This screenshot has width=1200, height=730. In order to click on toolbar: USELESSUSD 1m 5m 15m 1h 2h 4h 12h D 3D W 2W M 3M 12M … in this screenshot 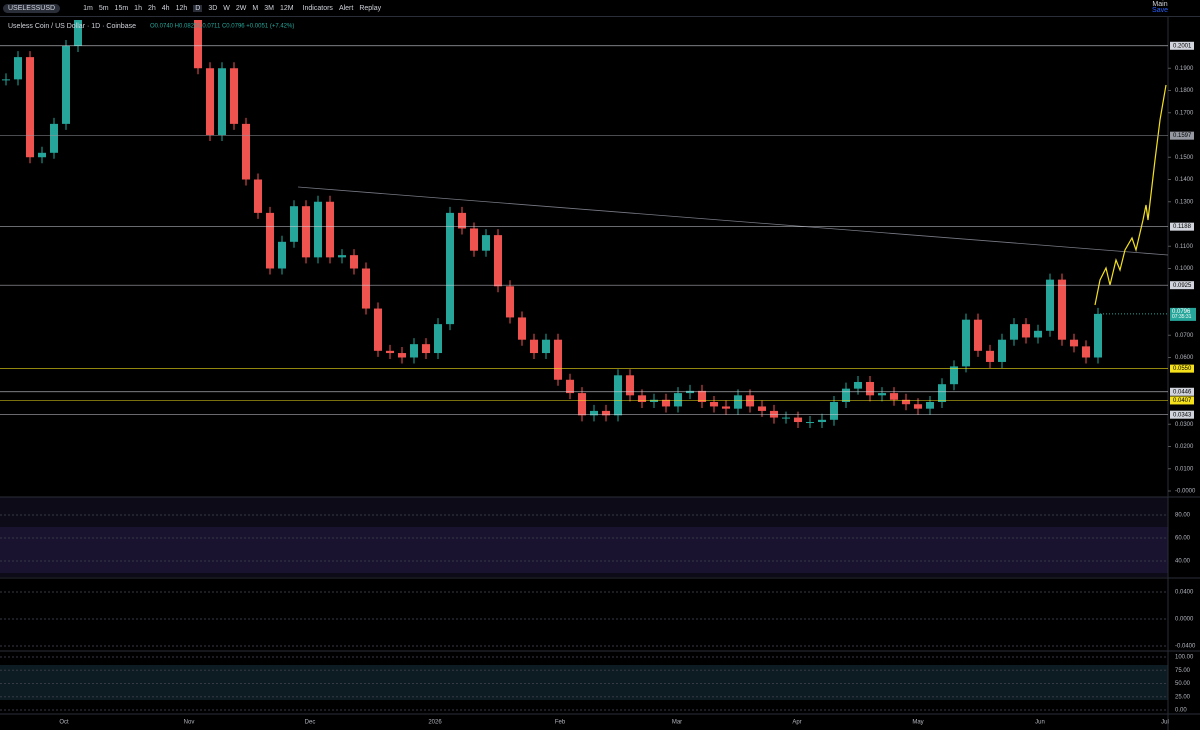, I will do `click(600, 8)`.